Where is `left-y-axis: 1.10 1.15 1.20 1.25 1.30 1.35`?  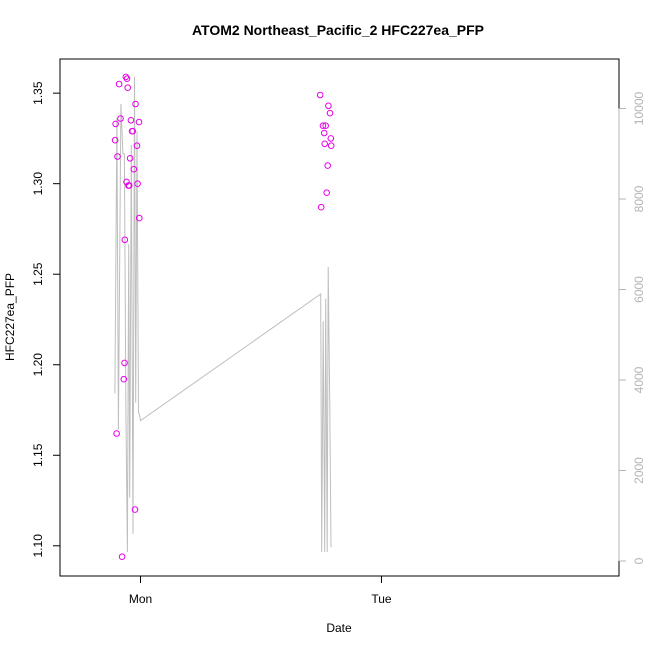
left-y-axis: 1.10 1.15 1.20 1.25 1.30 1.35 is located at coordinates (46, 319).